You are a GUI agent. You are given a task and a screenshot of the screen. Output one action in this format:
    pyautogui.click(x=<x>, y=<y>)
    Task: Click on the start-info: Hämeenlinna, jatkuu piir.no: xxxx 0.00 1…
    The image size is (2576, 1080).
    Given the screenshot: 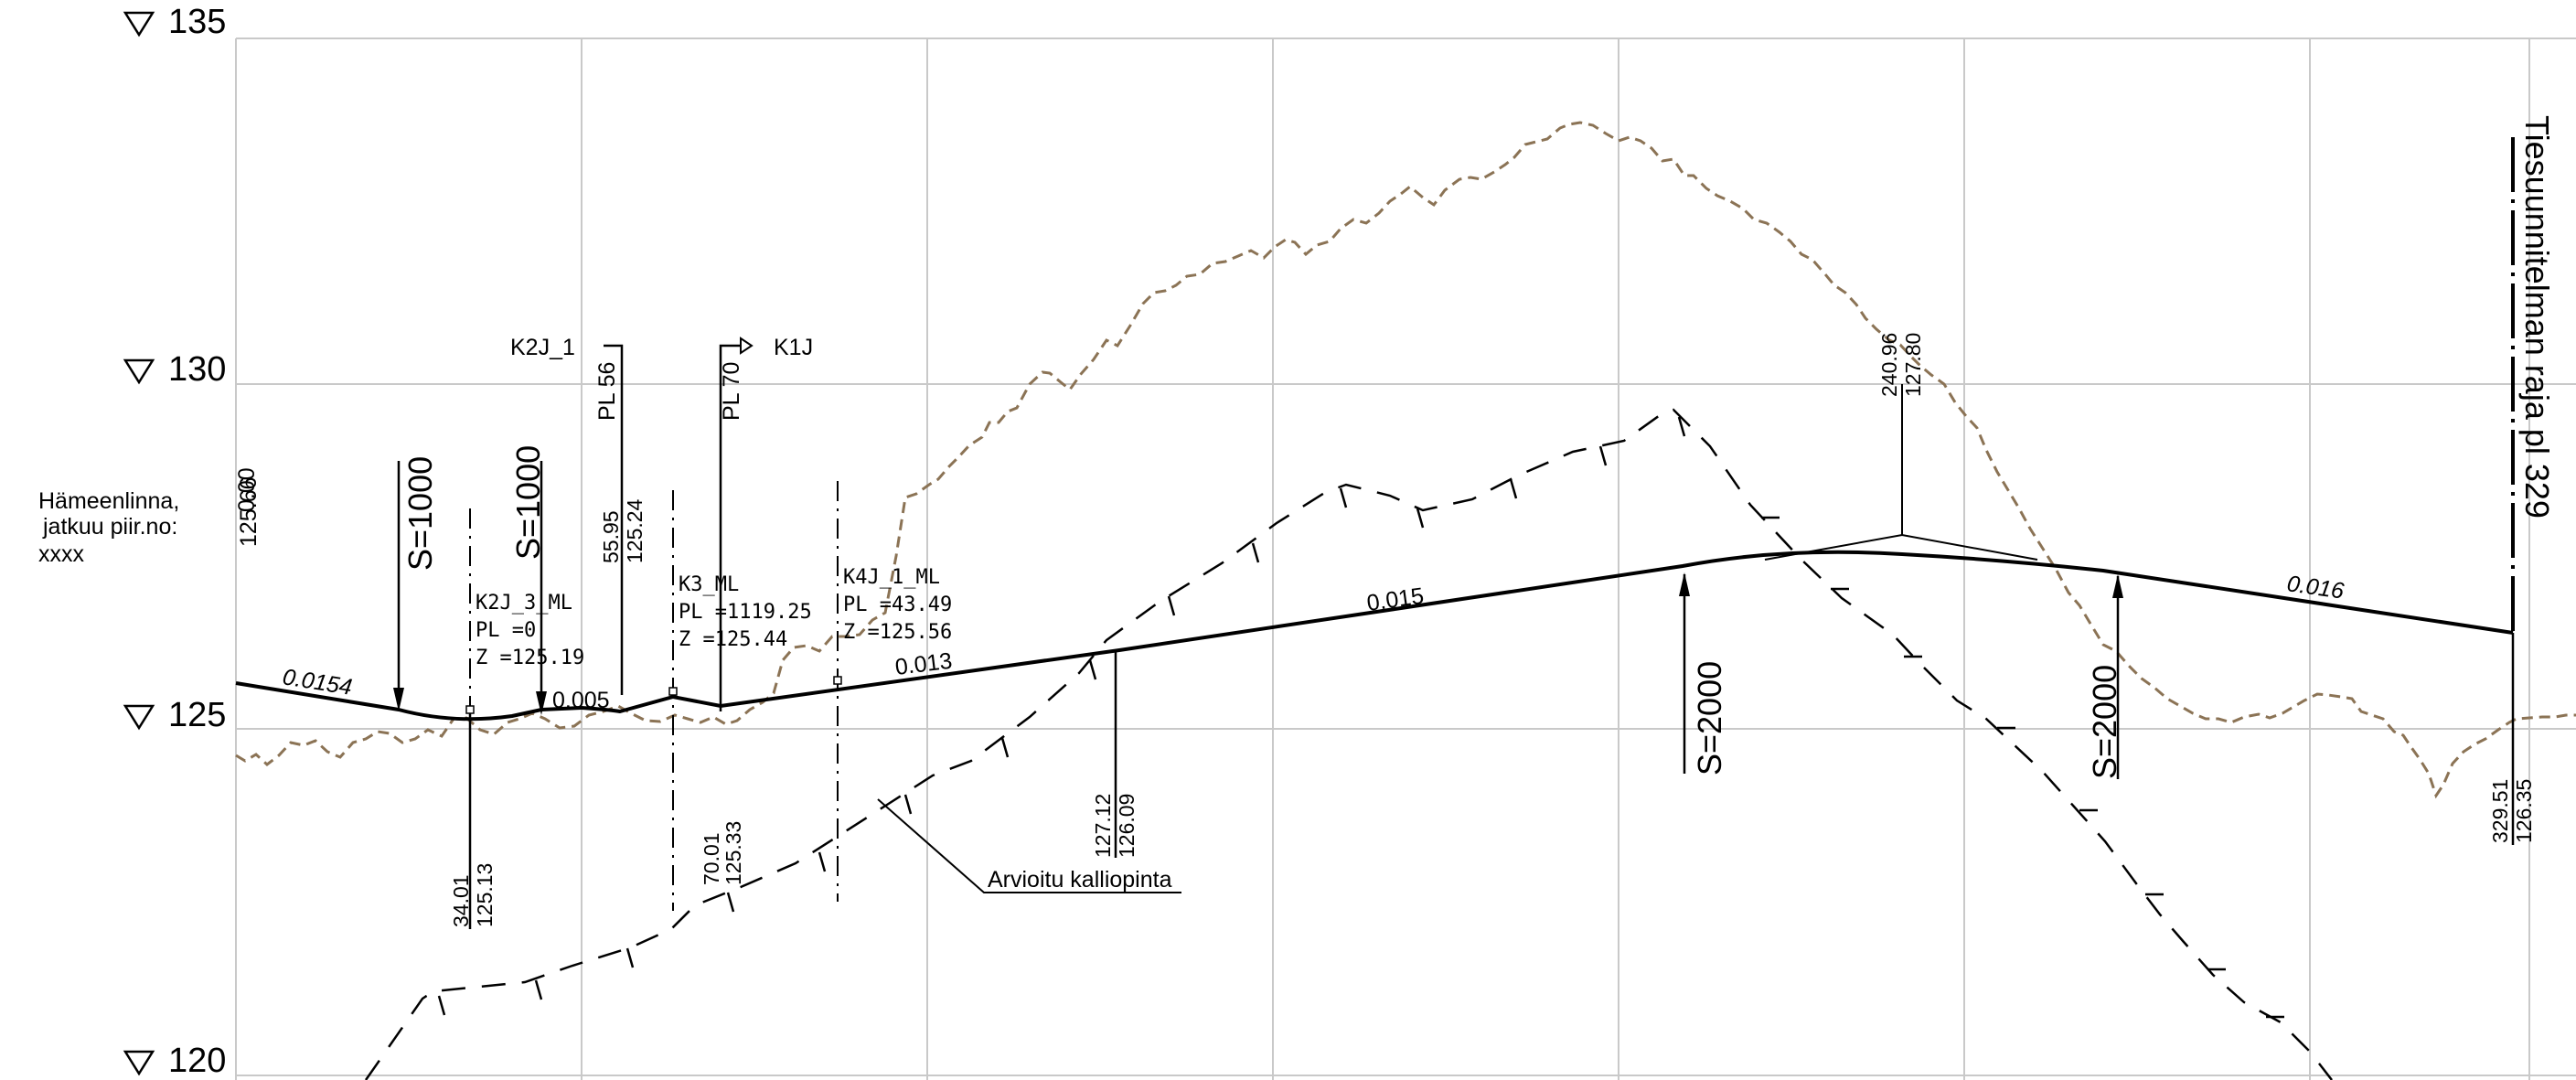 What is the action you would take?
    pyautogui.click(x=150, y=517)
    